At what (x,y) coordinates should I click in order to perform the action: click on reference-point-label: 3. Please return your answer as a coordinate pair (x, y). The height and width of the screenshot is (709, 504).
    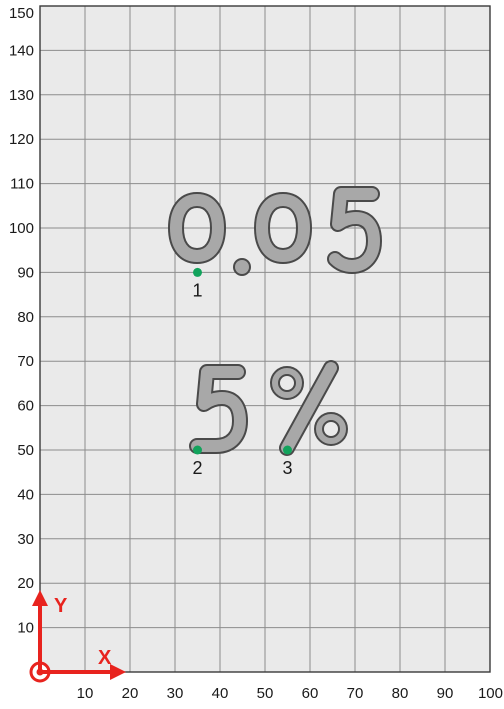
    Looking at the image, I should click on (287, 468).